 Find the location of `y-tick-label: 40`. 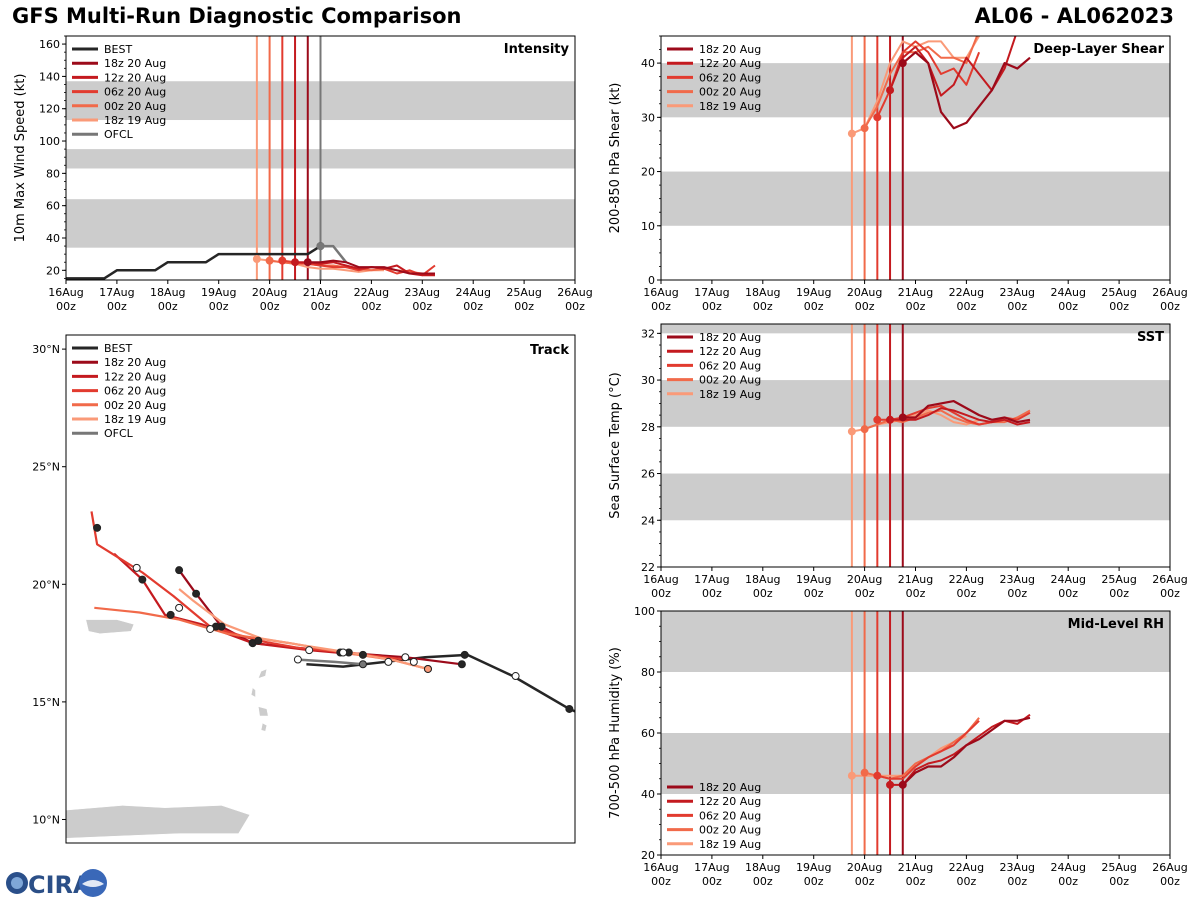

y-tick-label: 40 is located at coordinates (648, 794).